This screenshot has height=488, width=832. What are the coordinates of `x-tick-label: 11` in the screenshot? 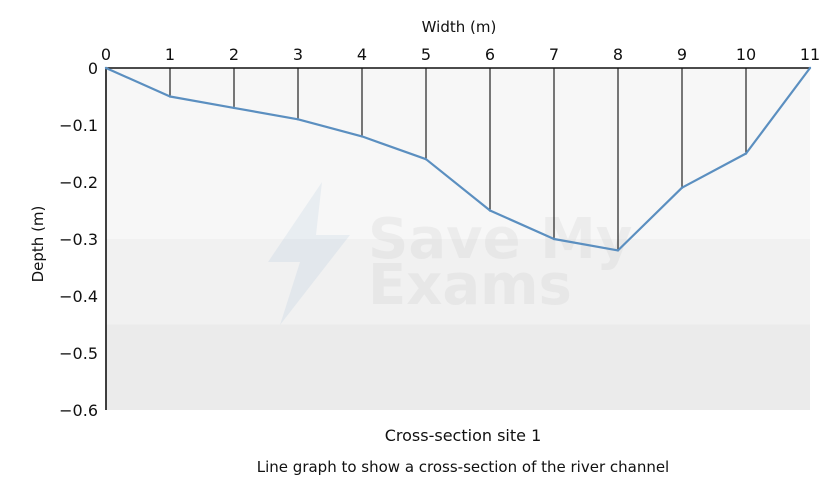 It's located at (810, 54).